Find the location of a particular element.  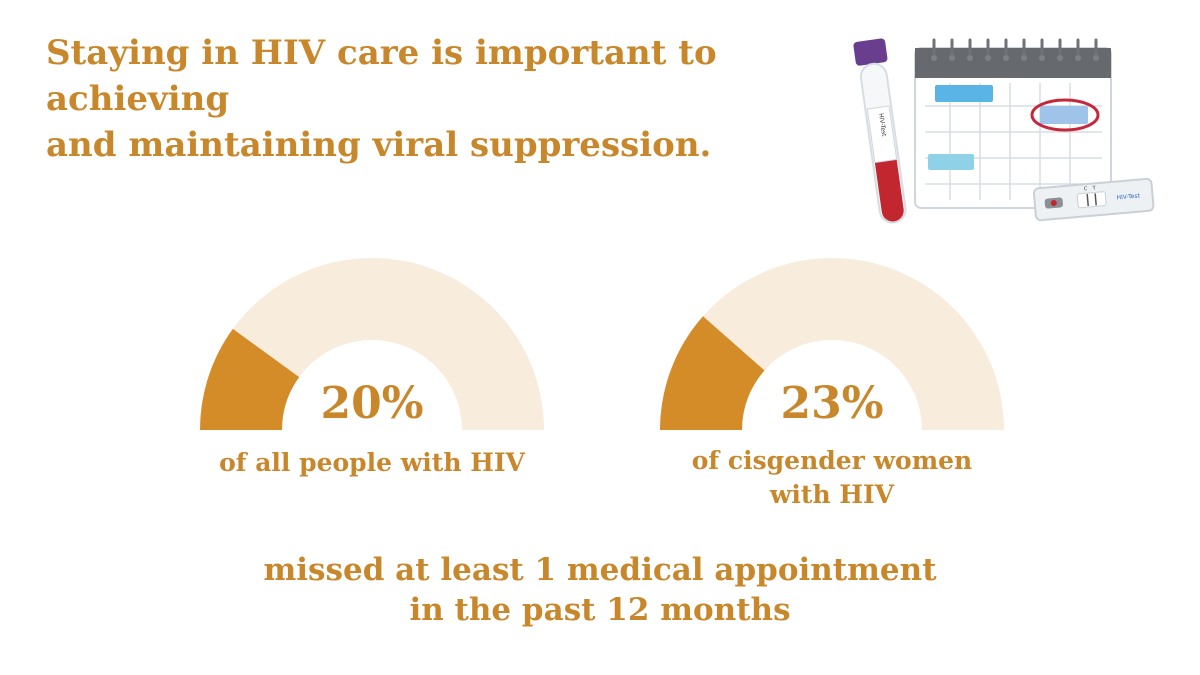

gauge-caption-line-1: of all people with HIV is located at coordinates (372, 462).